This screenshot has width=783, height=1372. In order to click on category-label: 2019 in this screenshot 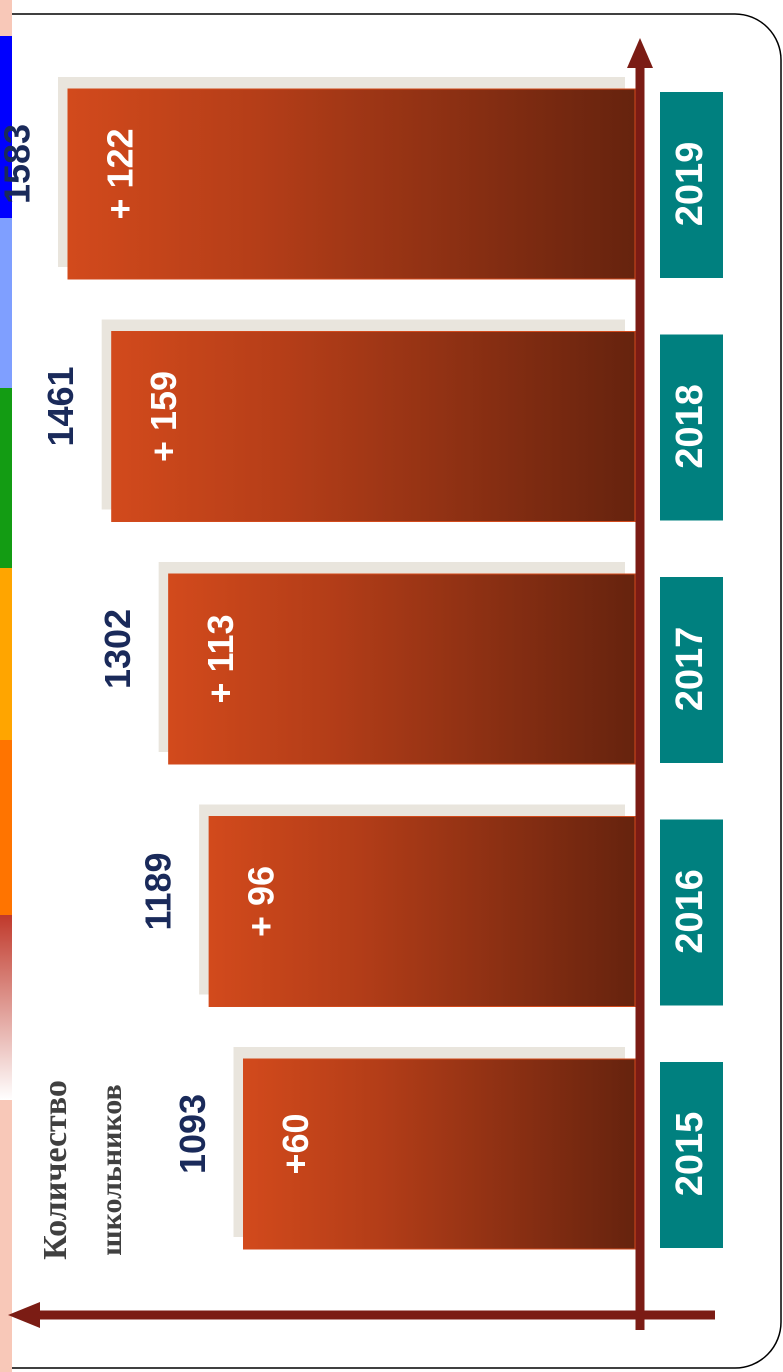, I will do `click(690, 184)`.